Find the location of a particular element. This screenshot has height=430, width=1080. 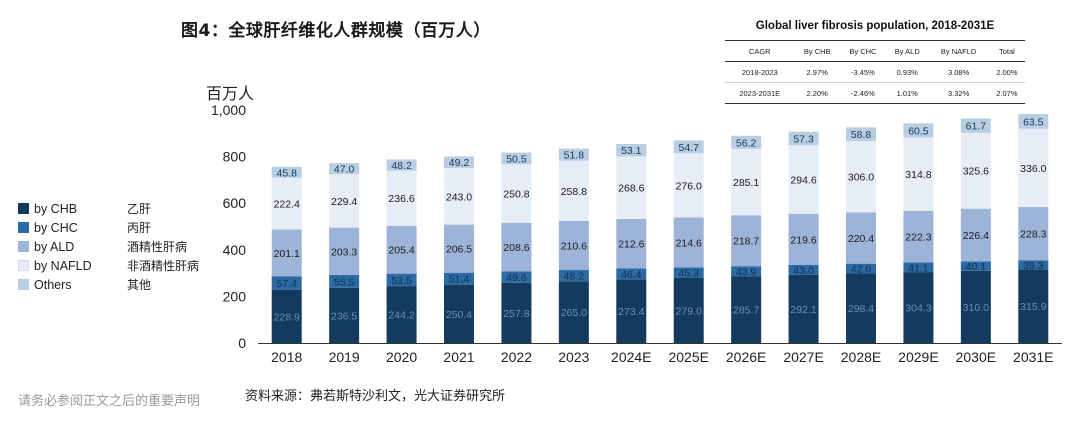

data-label: 55.5 is located at coordinates (344, 282).